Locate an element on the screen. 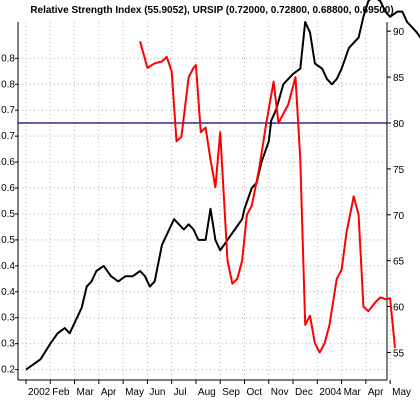  right-tick-label: 75 is located at coordinates (399, 170).